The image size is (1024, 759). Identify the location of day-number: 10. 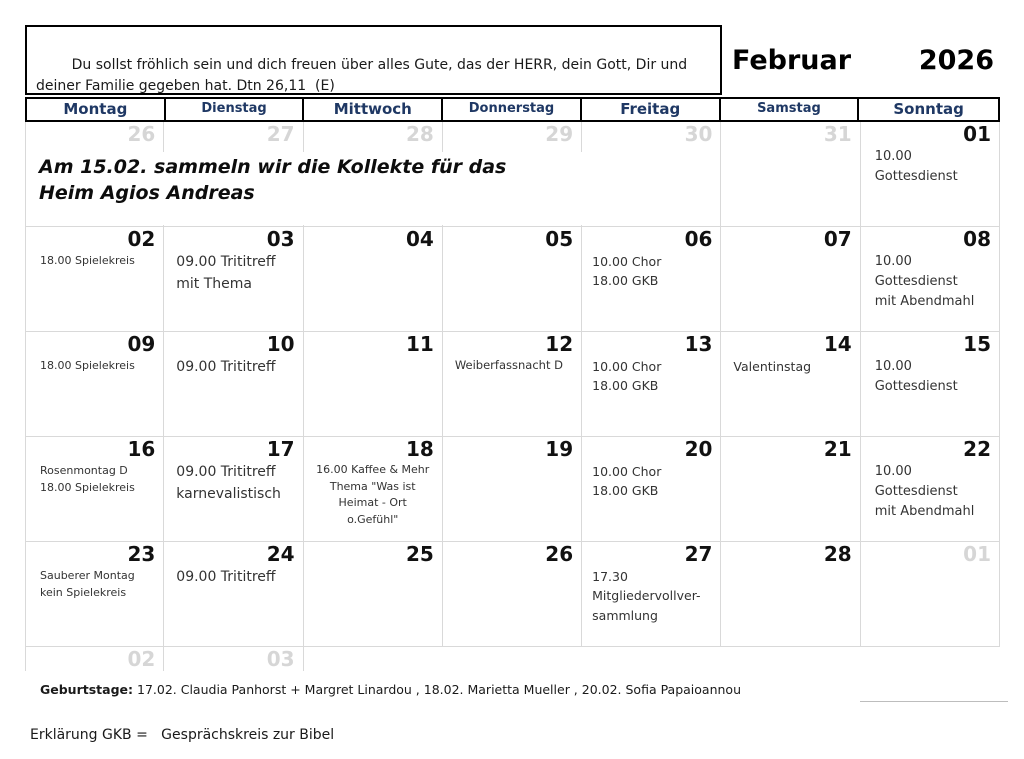
(280, 344).